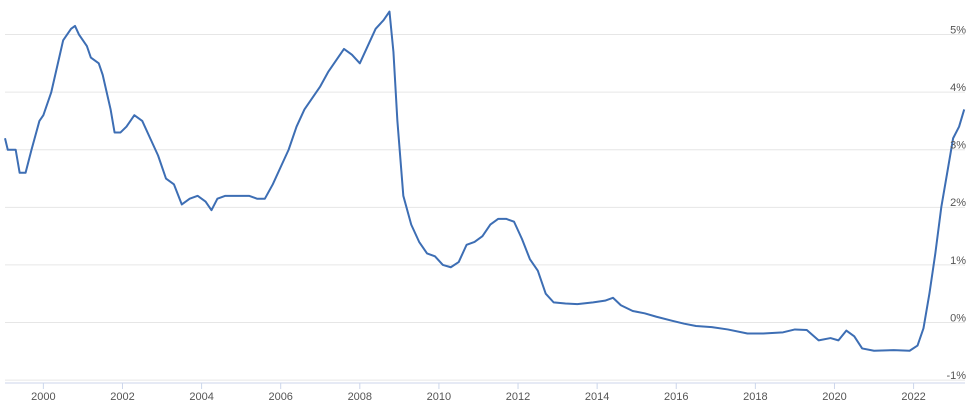 The width and height of the screenshot is (975, 412). I want to click on y-tick-label: 1%, so click(958, 261).